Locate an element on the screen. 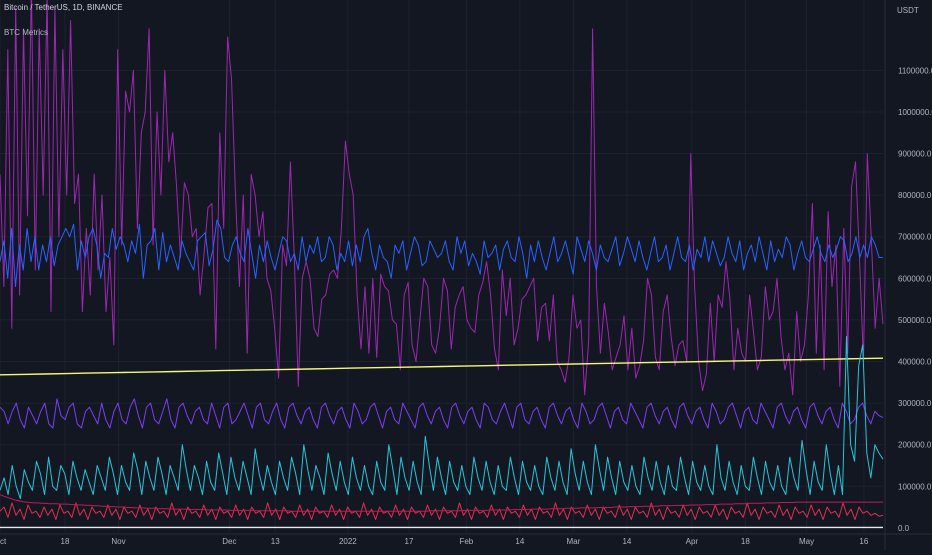 This screenshot has height=555, width=932. indicator-name: BTC Metrics is located at coordinates (26, 32).